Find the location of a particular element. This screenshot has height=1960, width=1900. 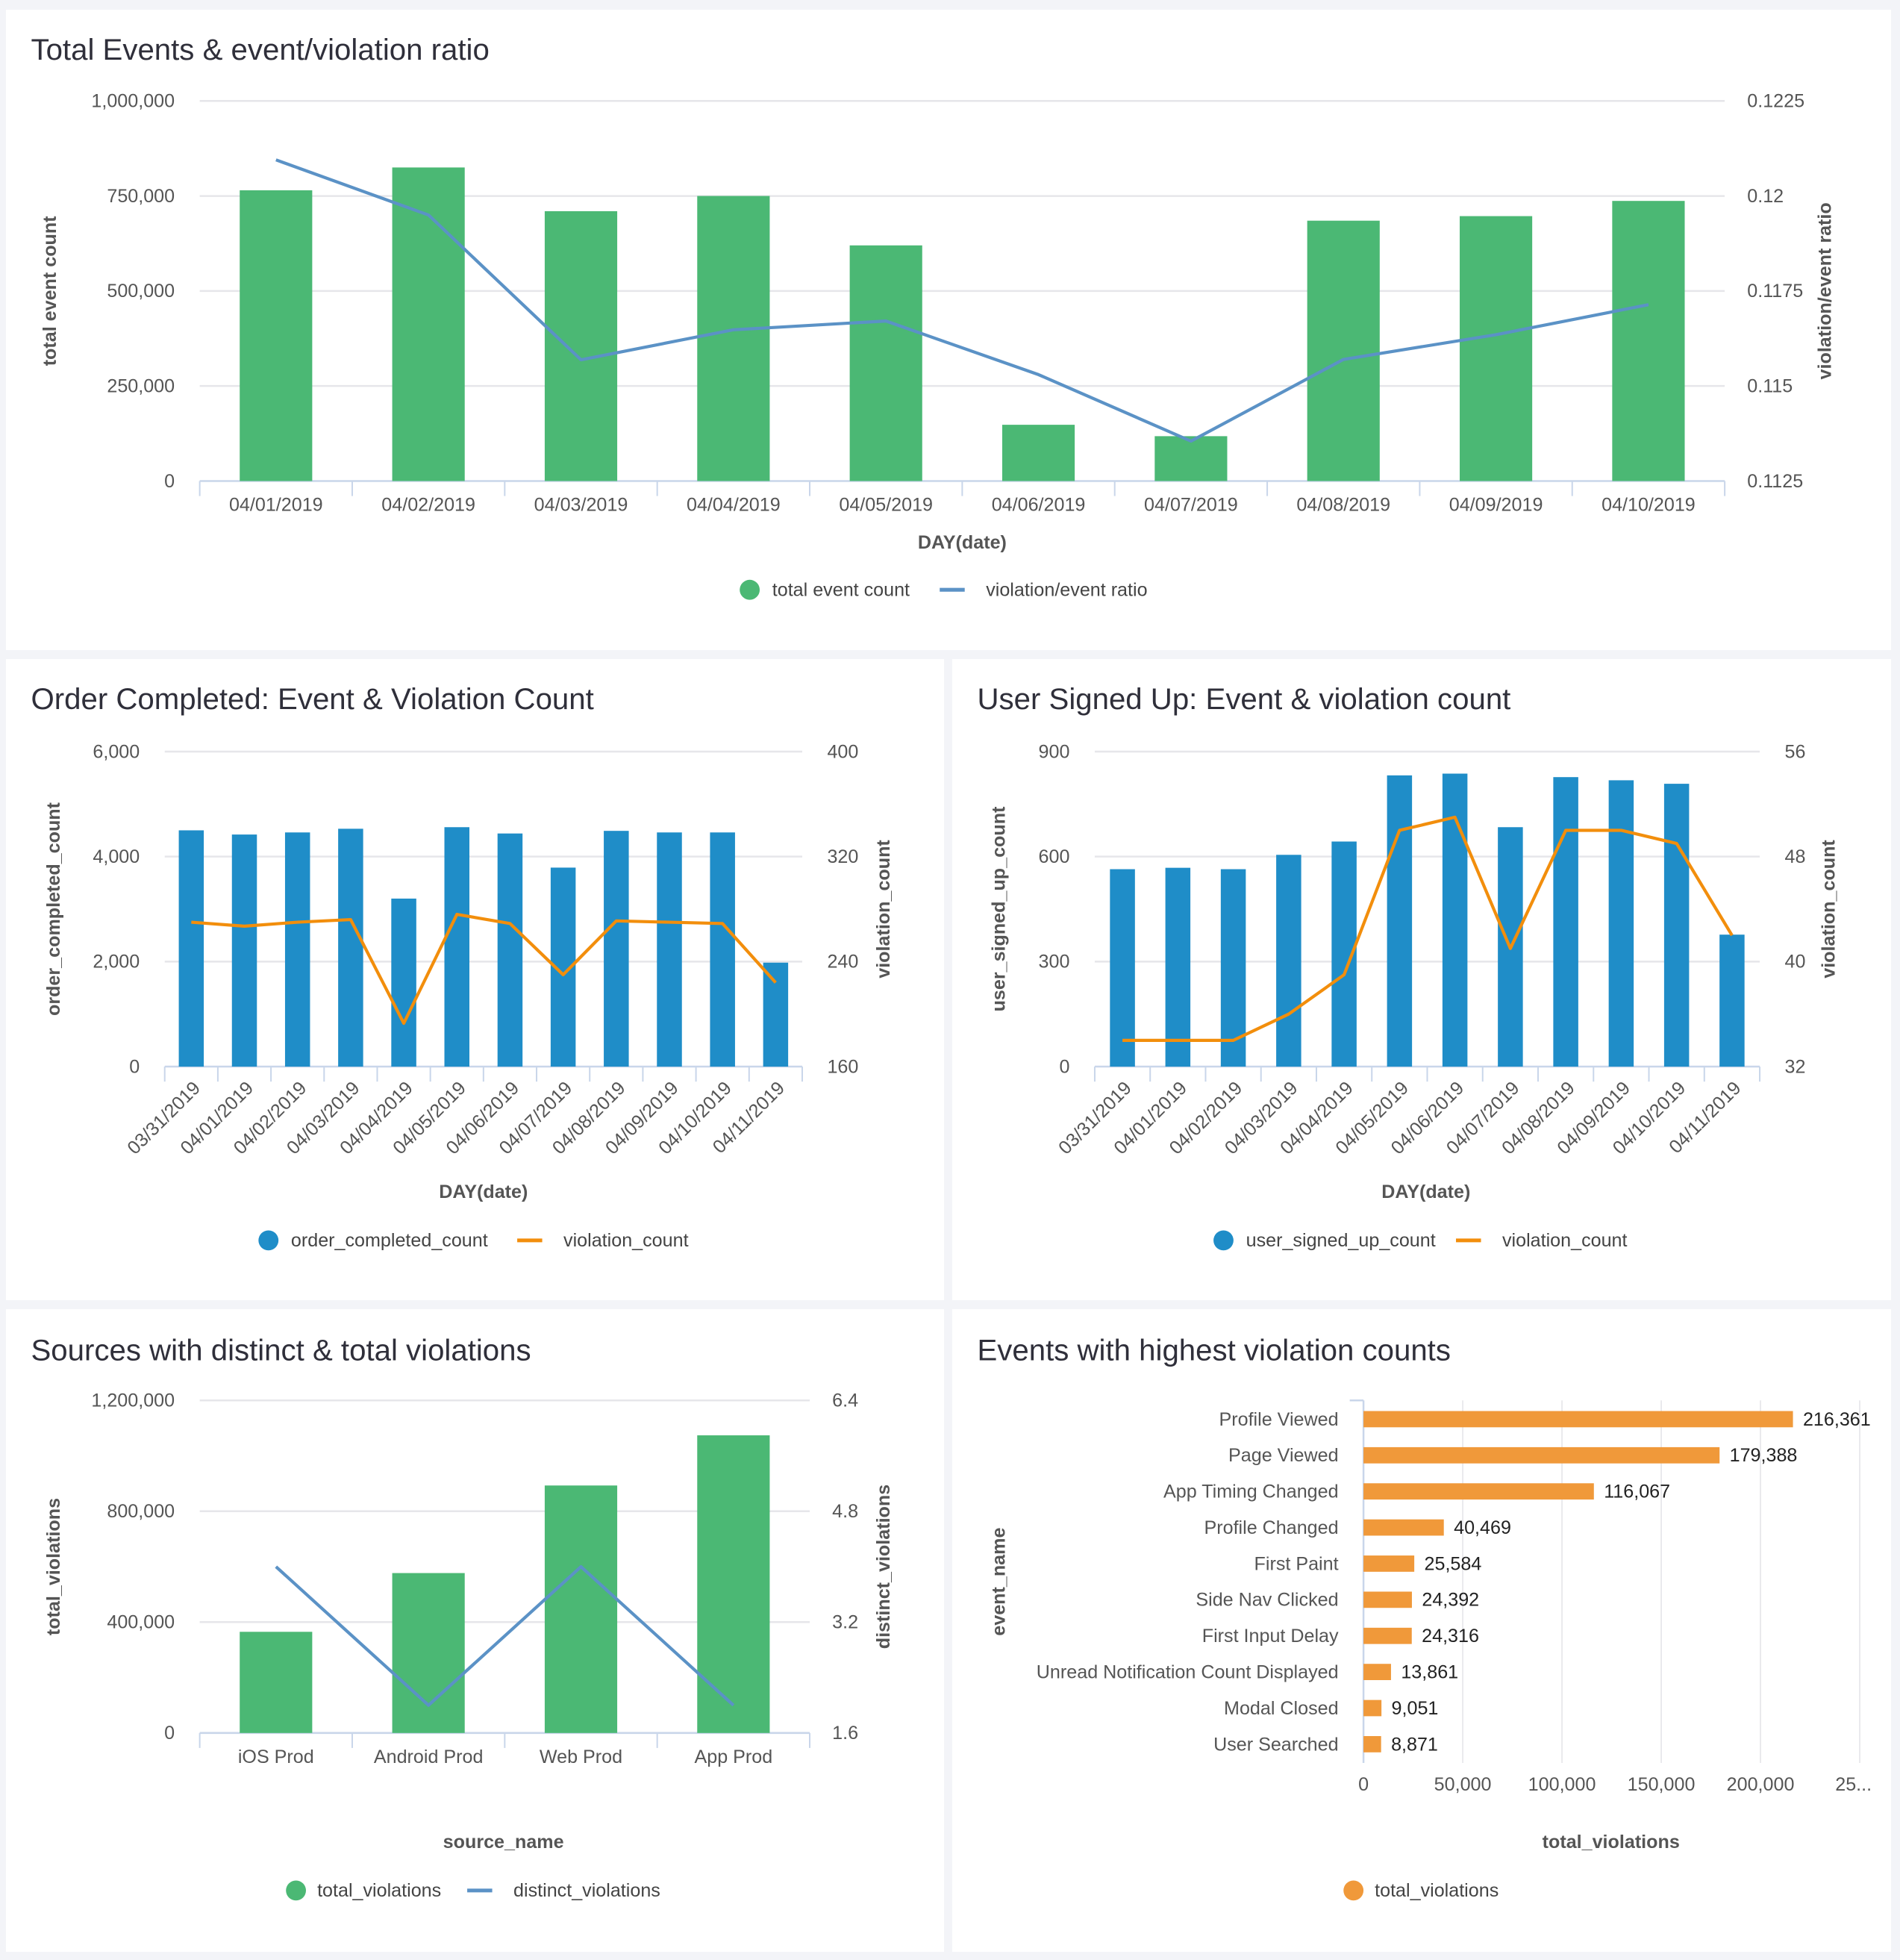

data-label: 8,871 is located at coordinates (1415, 1744).